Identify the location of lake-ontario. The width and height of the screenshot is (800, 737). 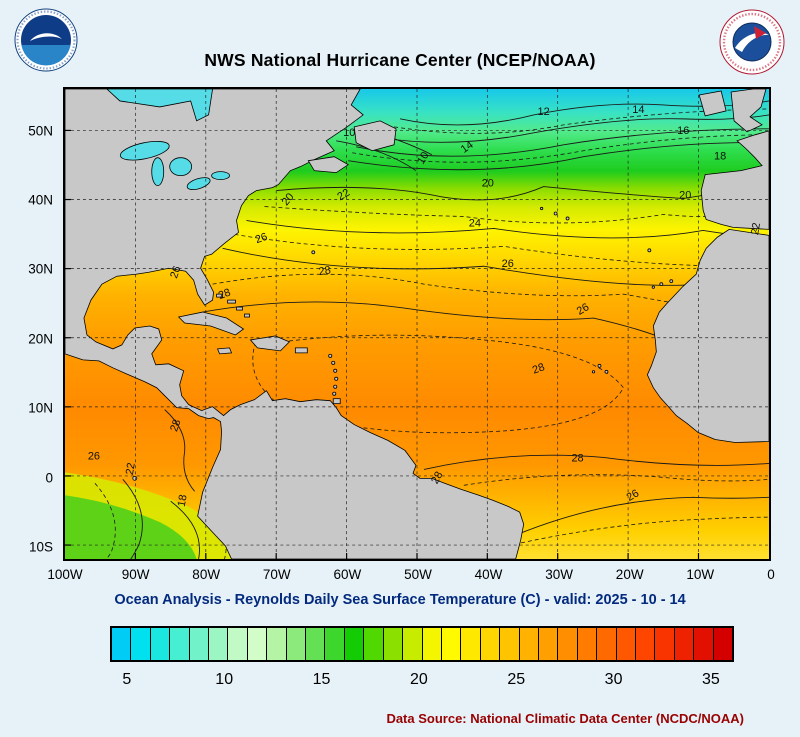
(220, 176).